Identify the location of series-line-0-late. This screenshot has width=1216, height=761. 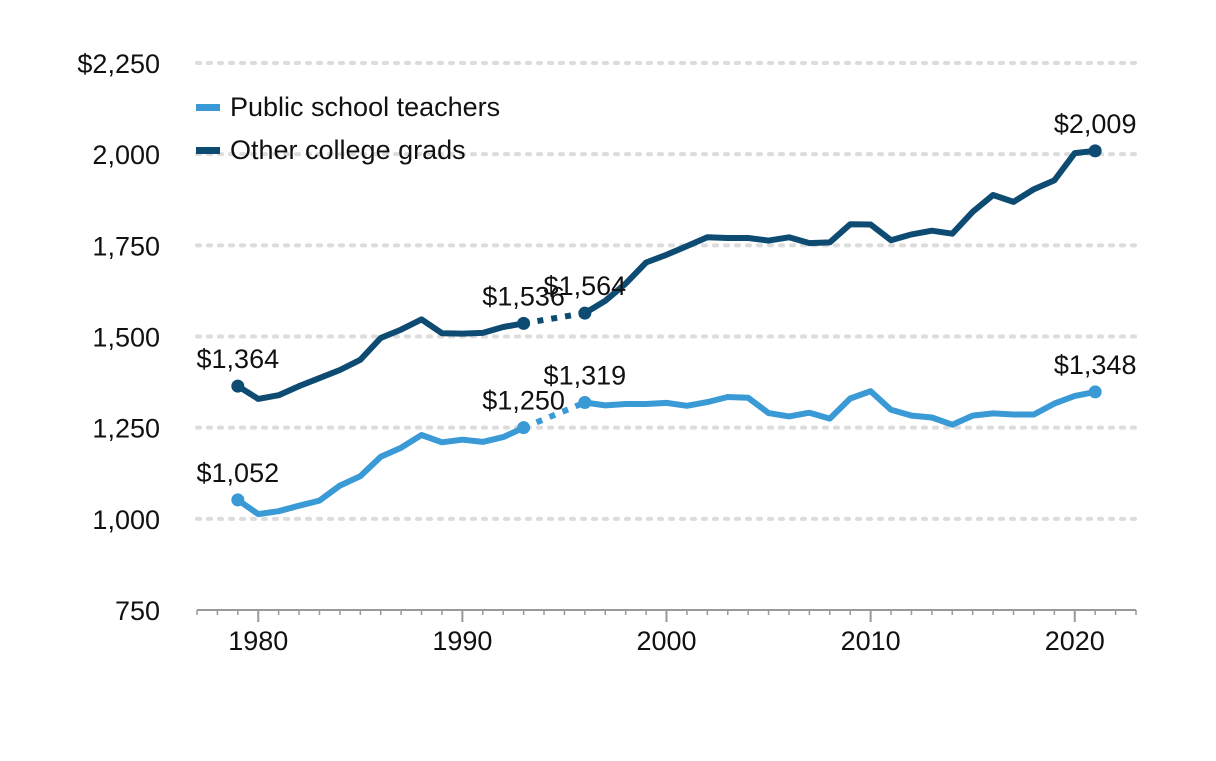
(840, 408).